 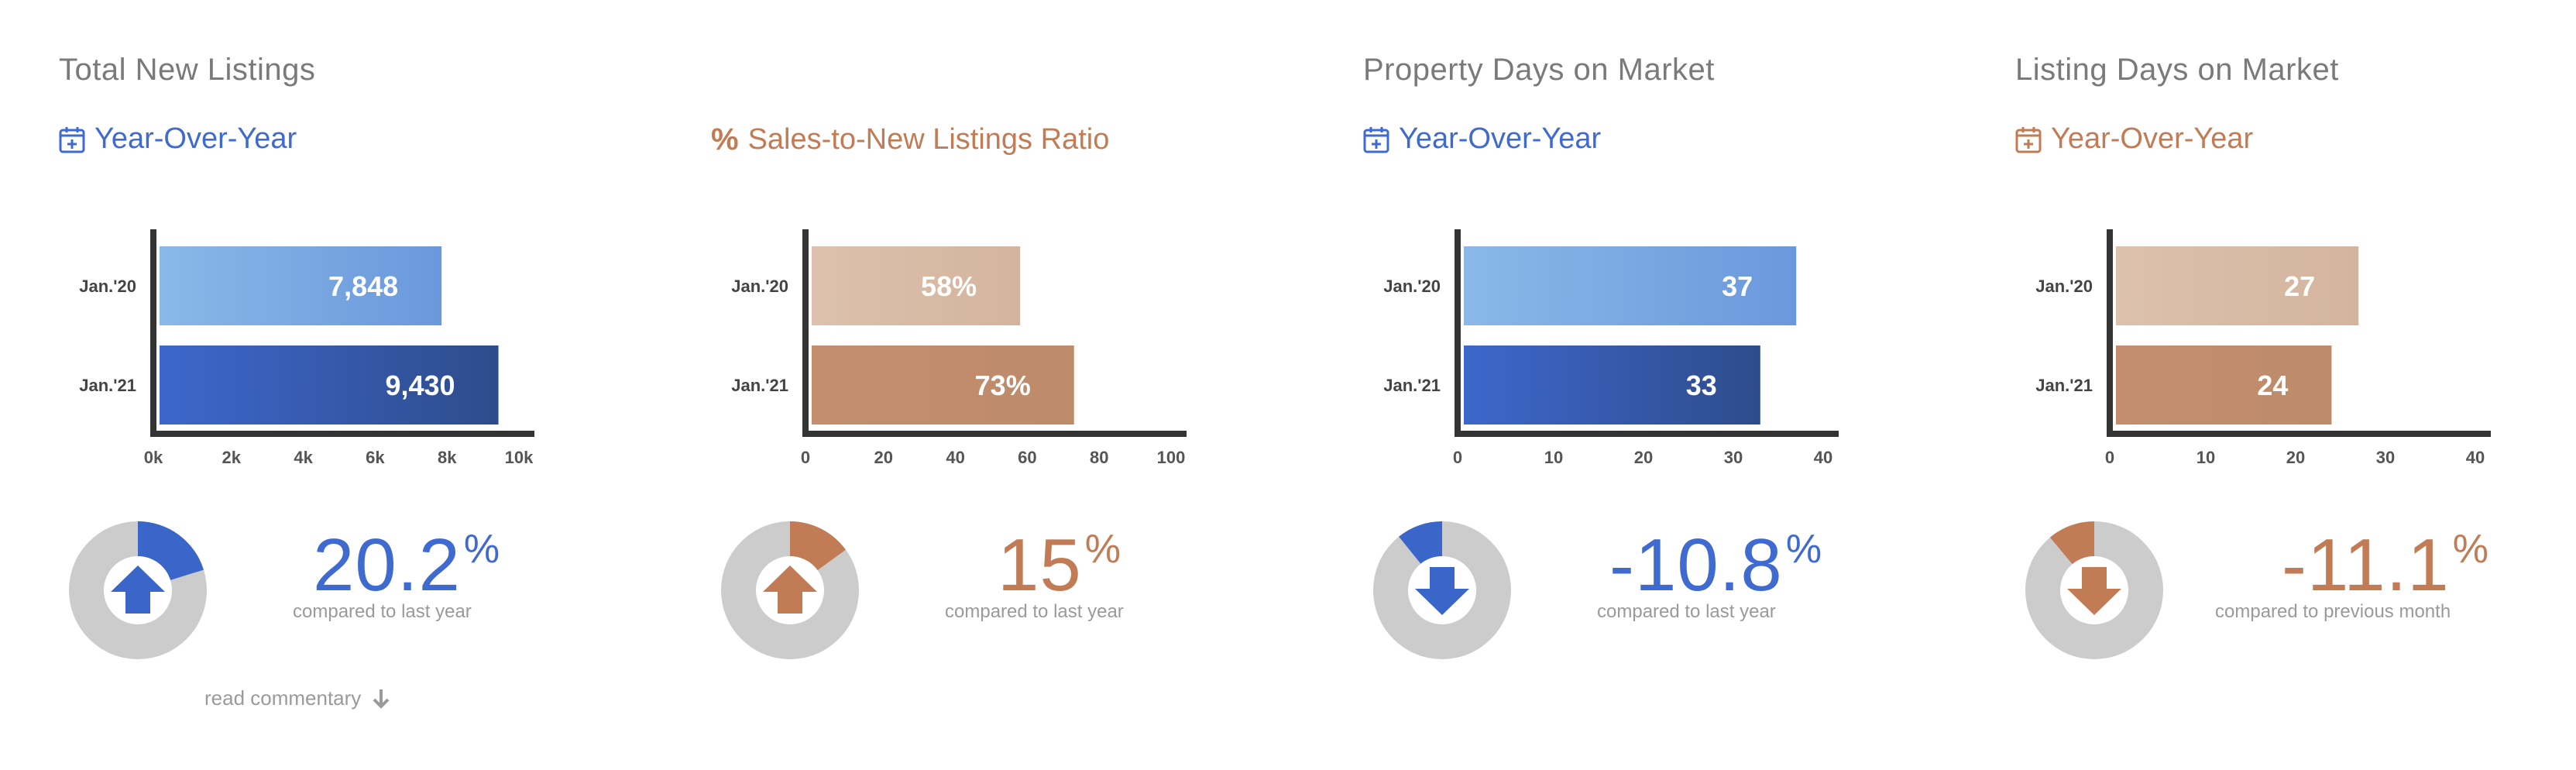 I want to click on bar-data-label: 24, so click(x=2272, y=385).